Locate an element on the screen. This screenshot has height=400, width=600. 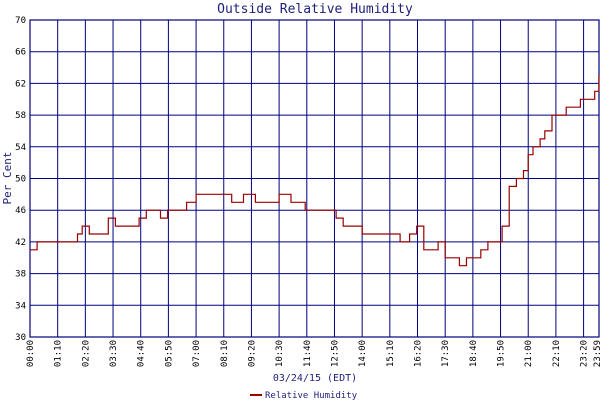
x-tick-label: 16:20 is located at coordinates (419, 353).